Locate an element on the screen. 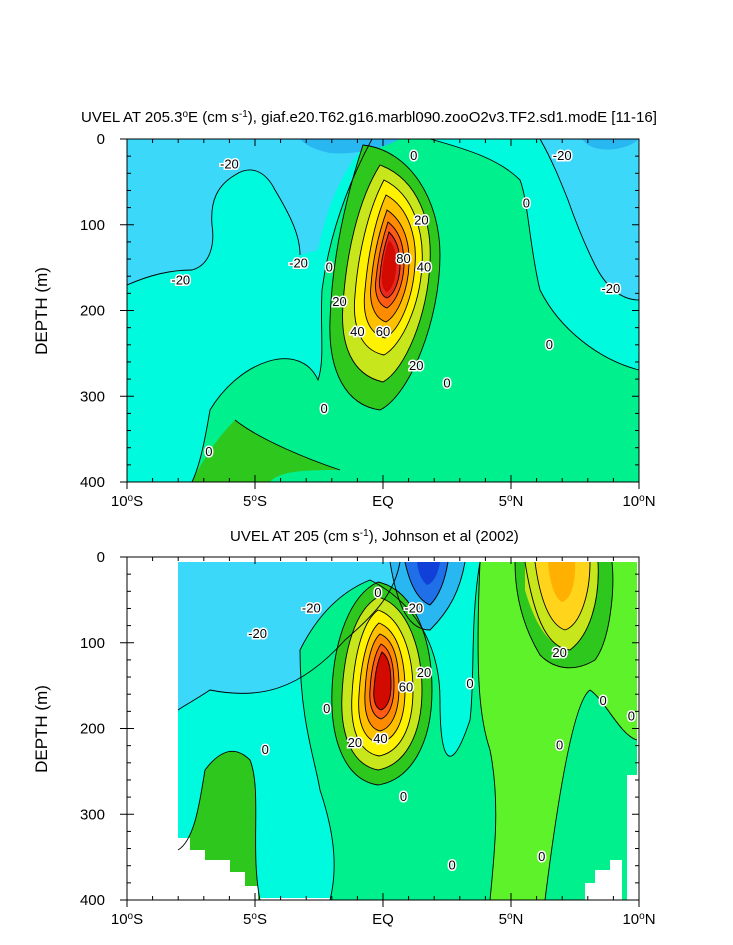  panel1-minus20-north is located at coordinates (589, 219).